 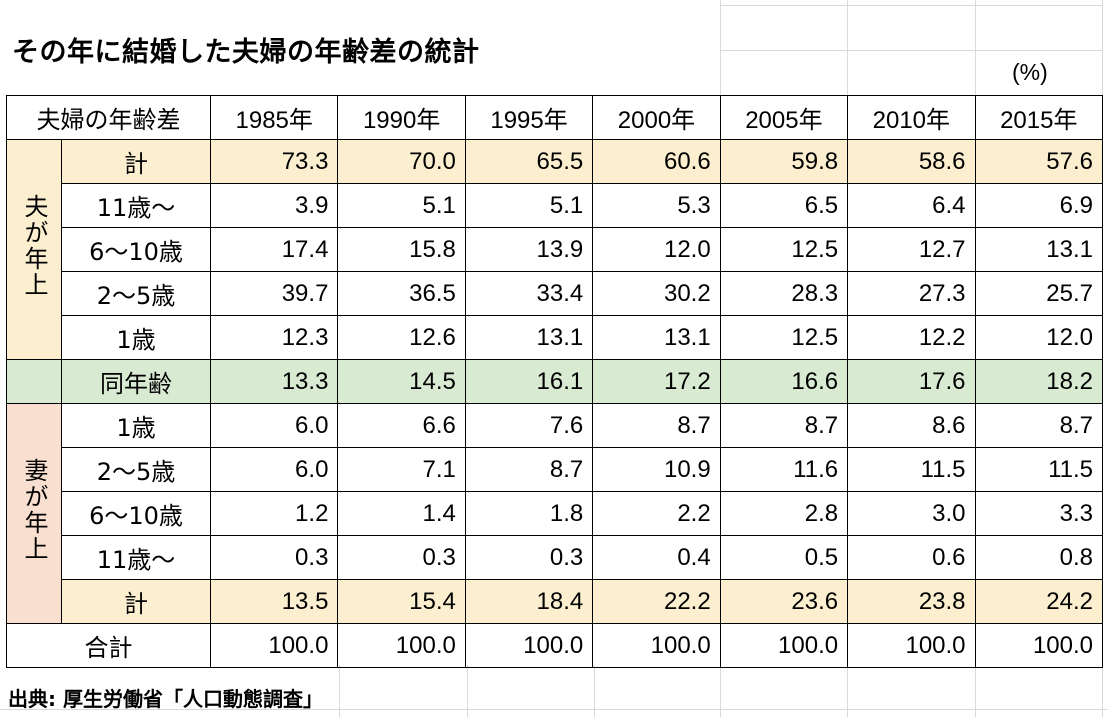 I want to click on cell: 73.3, so click(x=274, y=161).